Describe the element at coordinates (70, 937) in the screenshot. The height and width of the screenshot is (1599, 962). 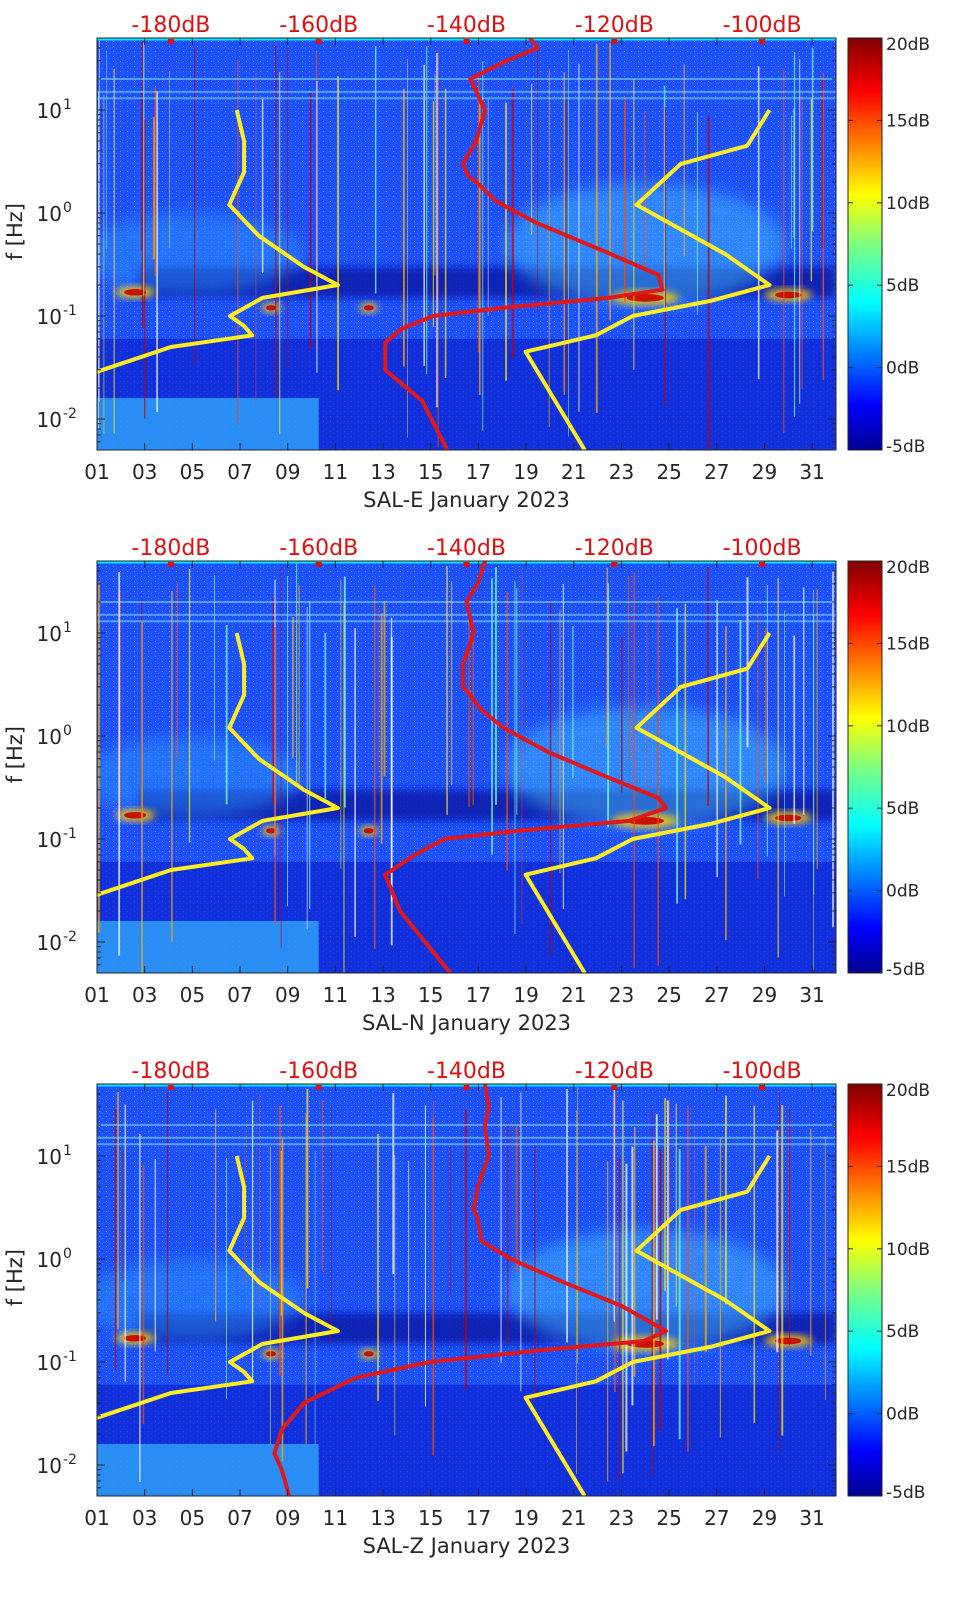
I see `y-tick-exponent: -2` at that location.